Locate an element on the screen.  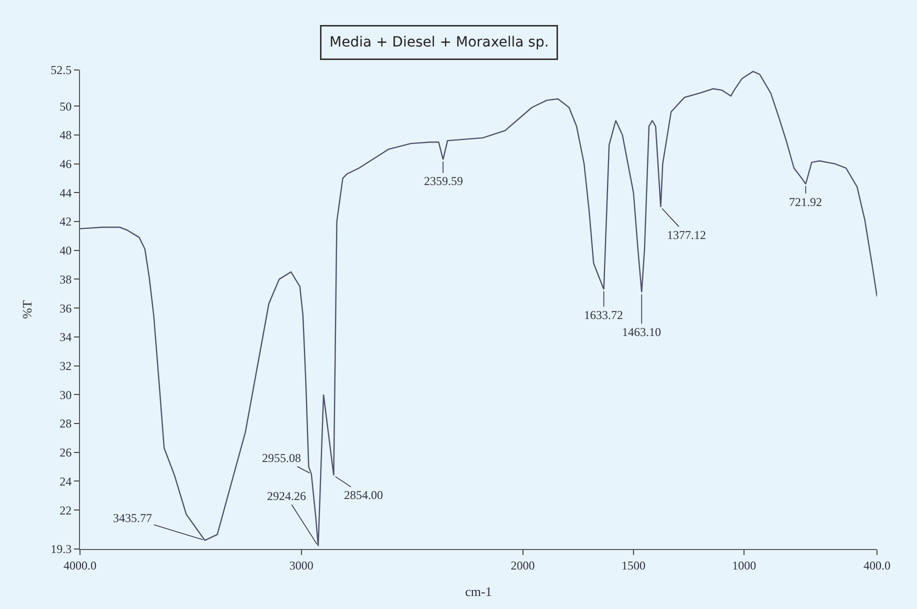
y-tick-label: 24 is located at coordinates (66, 481).